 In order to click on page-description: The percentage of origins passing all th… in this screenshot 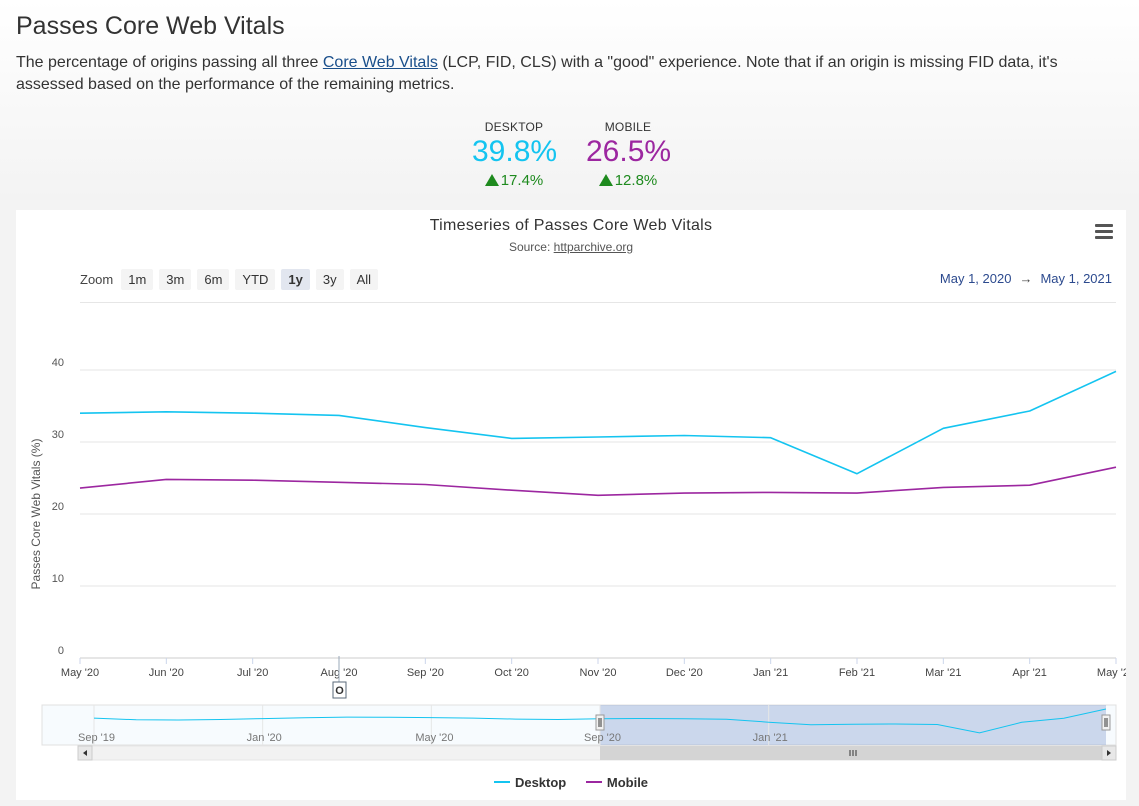, I will do `click(566, 74)`.